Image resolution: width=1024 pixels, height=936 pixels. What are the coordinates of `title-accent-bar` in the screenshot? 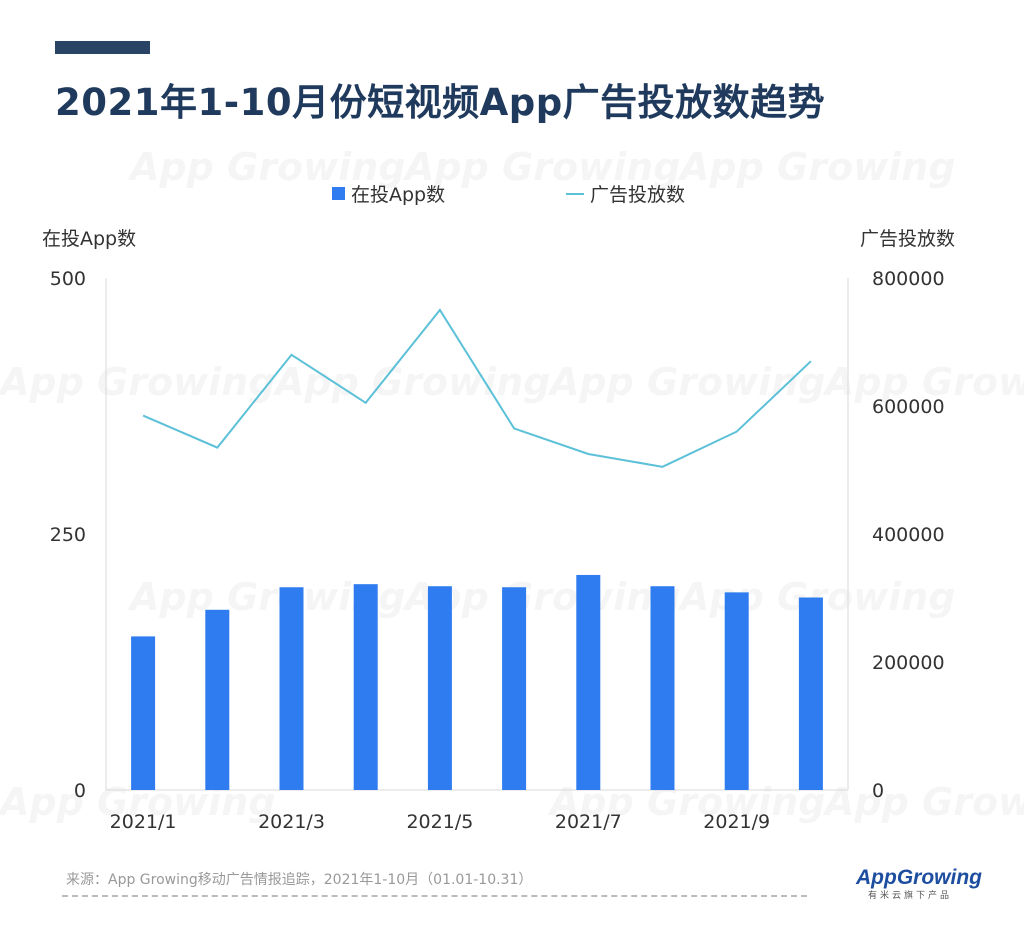 It's located at (102, 47).